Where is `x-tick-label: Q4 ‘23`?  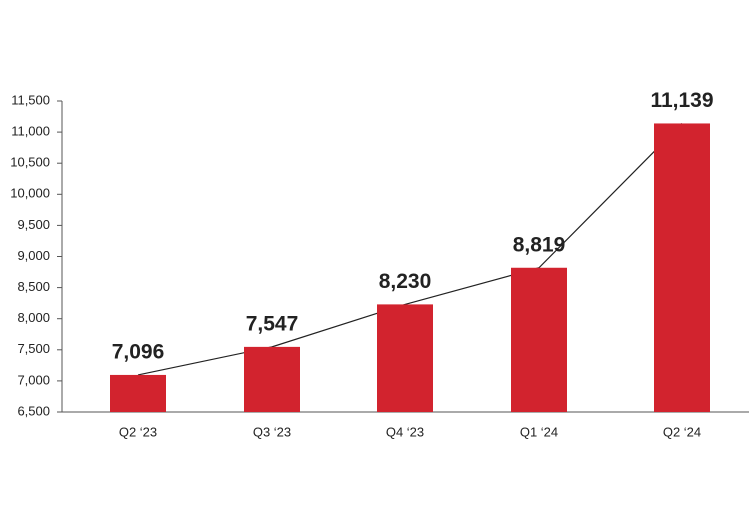 x-tick-label: Q4 ‘23 is located at coordinates (405, 431).